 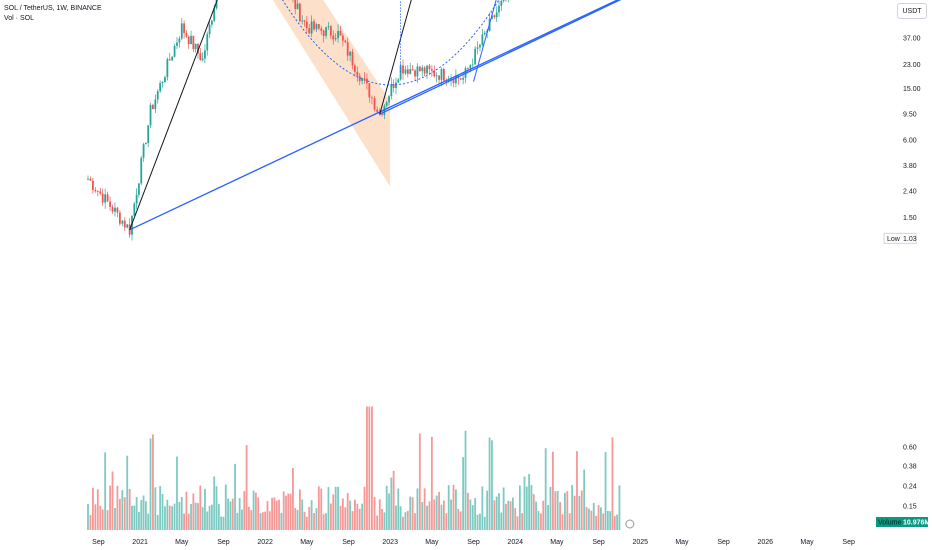 What do you see at coordinates (902, 522) in the screenshot?
I see `volume-tag-bg` at bounding box center [902, 522].